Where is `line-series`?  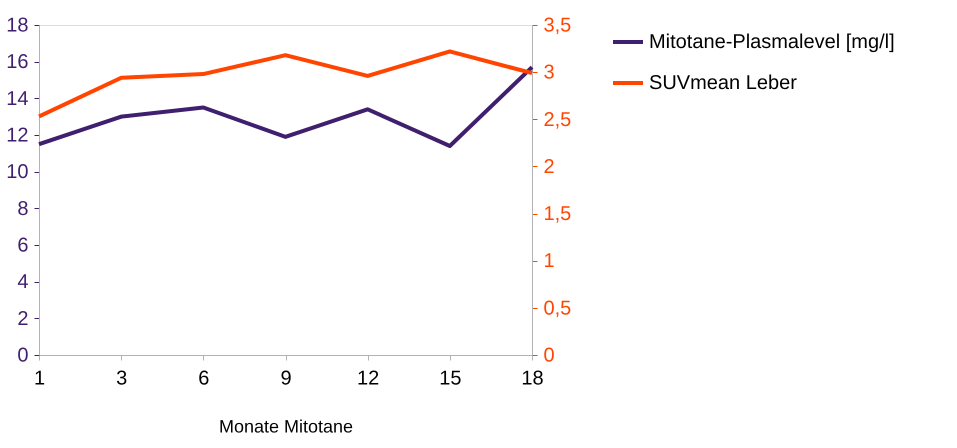
line-series is located at coordinates (285, 106).